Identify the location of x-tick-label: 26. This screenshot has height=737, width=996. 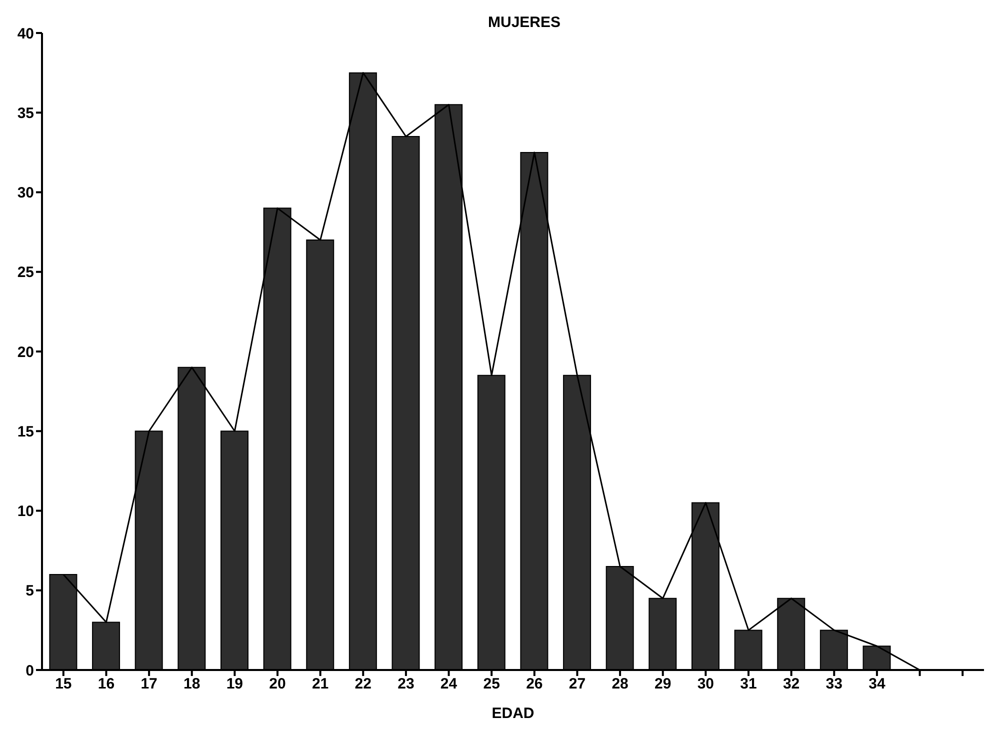
(534, 684).